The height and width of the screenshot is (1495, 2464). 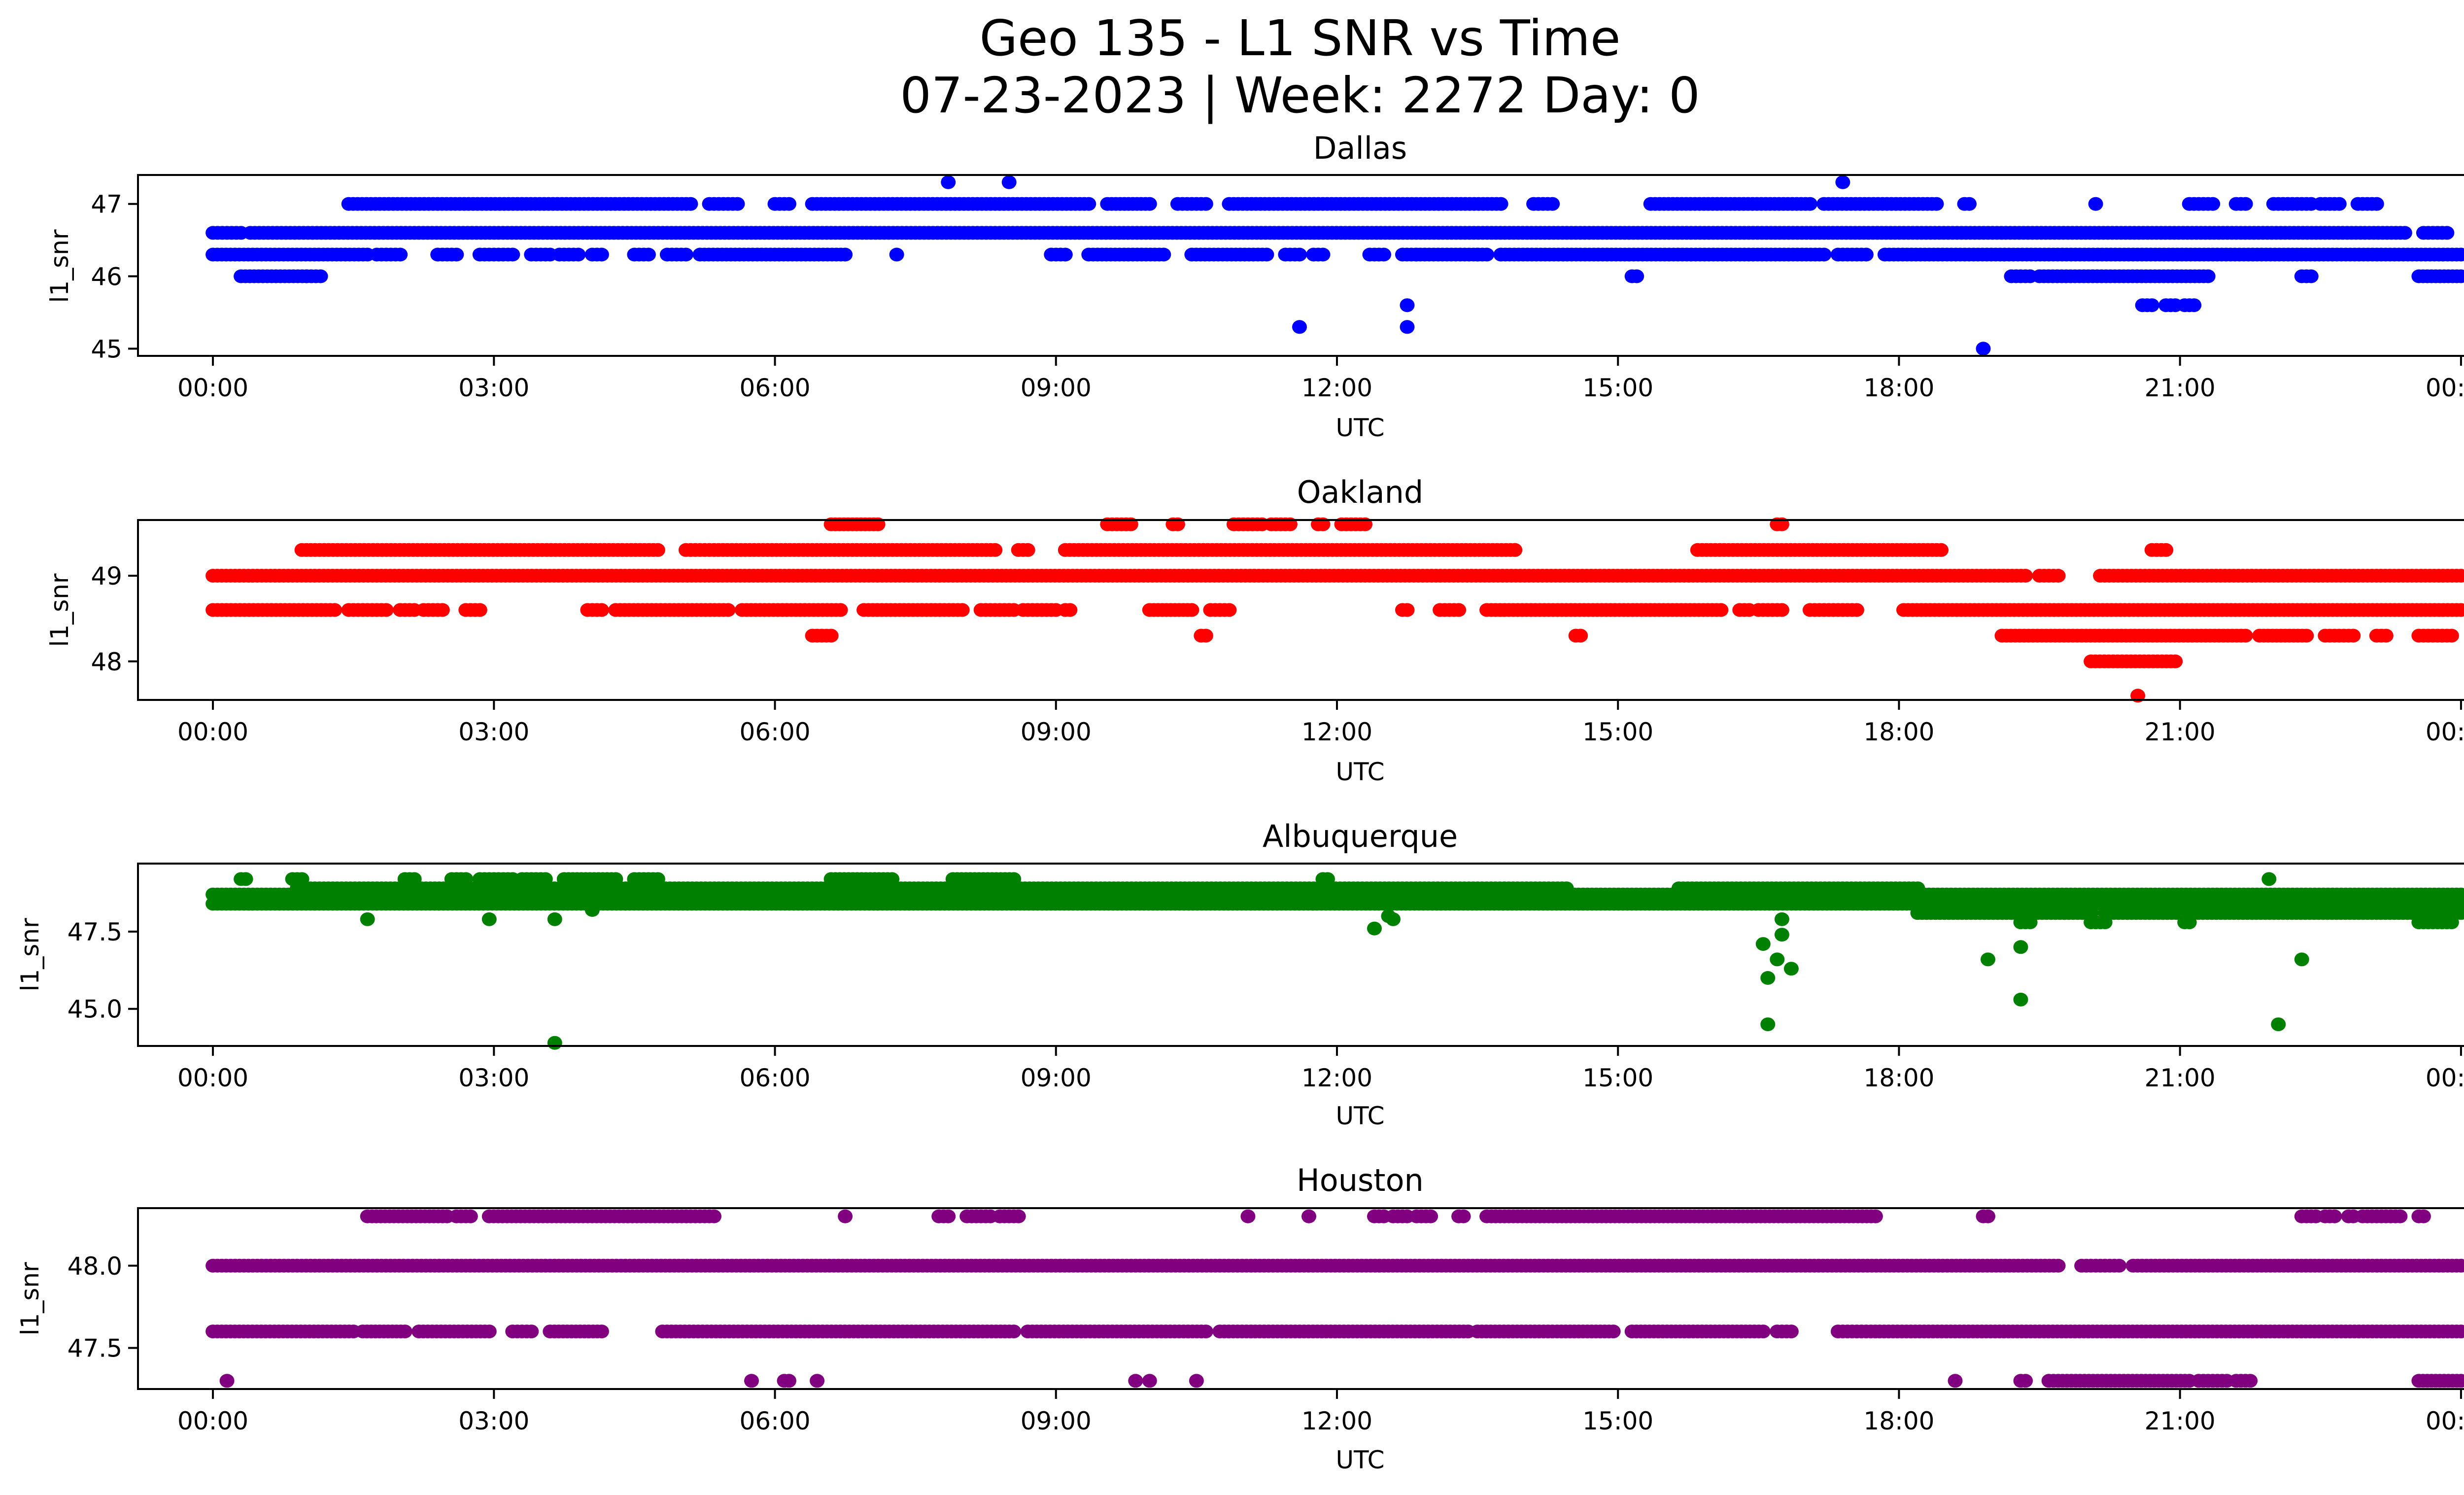 What do you see at coordinates (1056, 388) in the screenshot?
I see `x-tick-label: 09:00` at bounding box center [1056, 388].